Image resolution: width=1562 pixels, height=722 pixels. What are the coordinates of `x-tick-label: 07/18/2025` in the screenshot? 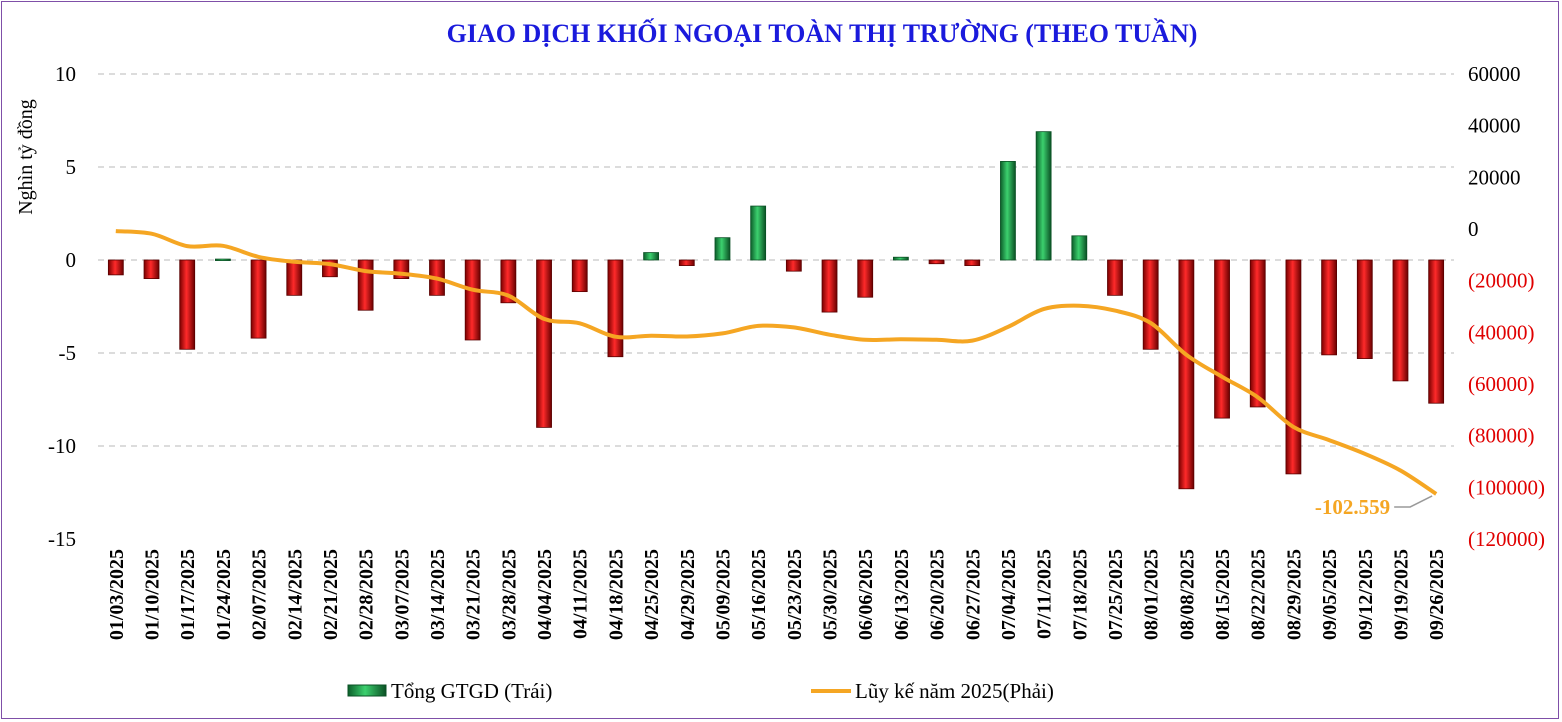 It's located at (1080, 594).